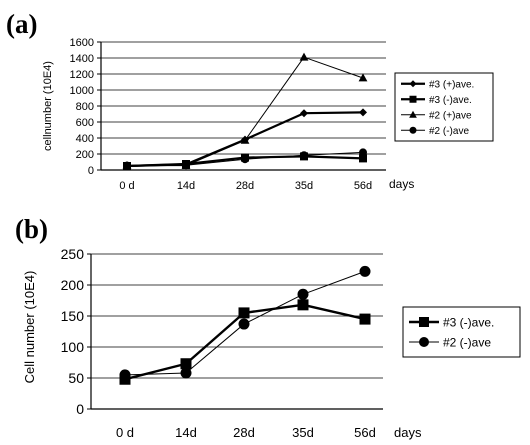 This screenshot has height=445, width=530. Describe the element at coordinates (451, 84) in the screenshot. I see `legend-entry-label: #3 (+)ave.` at that location.